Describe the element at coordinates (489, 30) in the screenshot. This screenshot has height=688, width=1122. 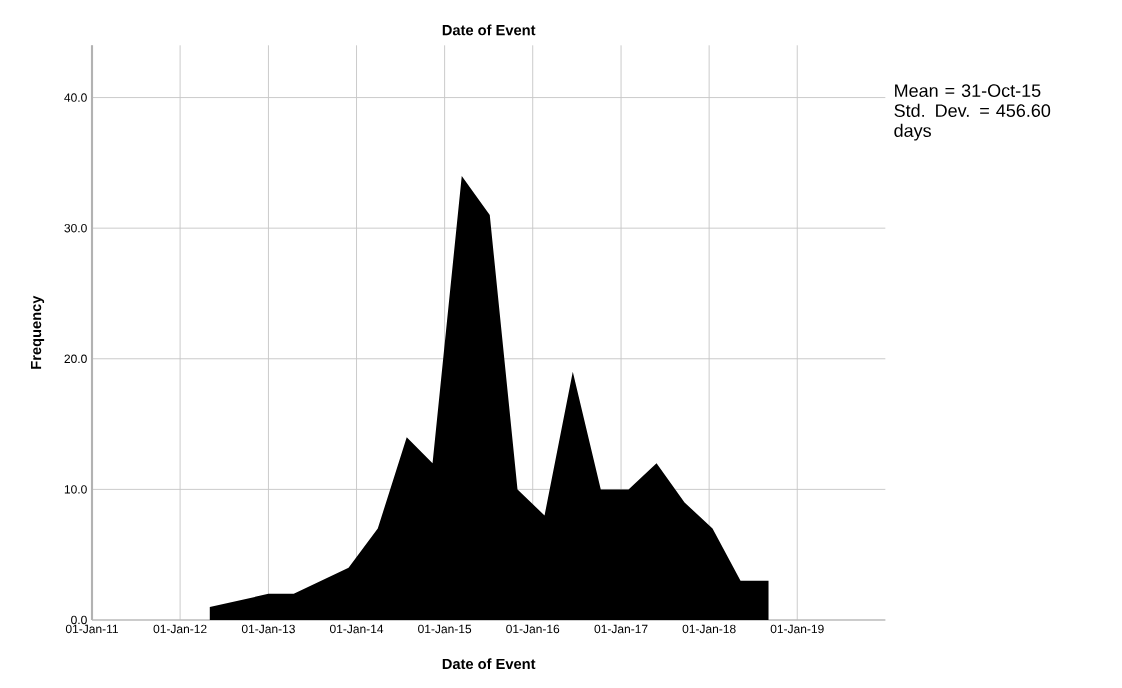
I see `chart-title: Date of Event` at that location.